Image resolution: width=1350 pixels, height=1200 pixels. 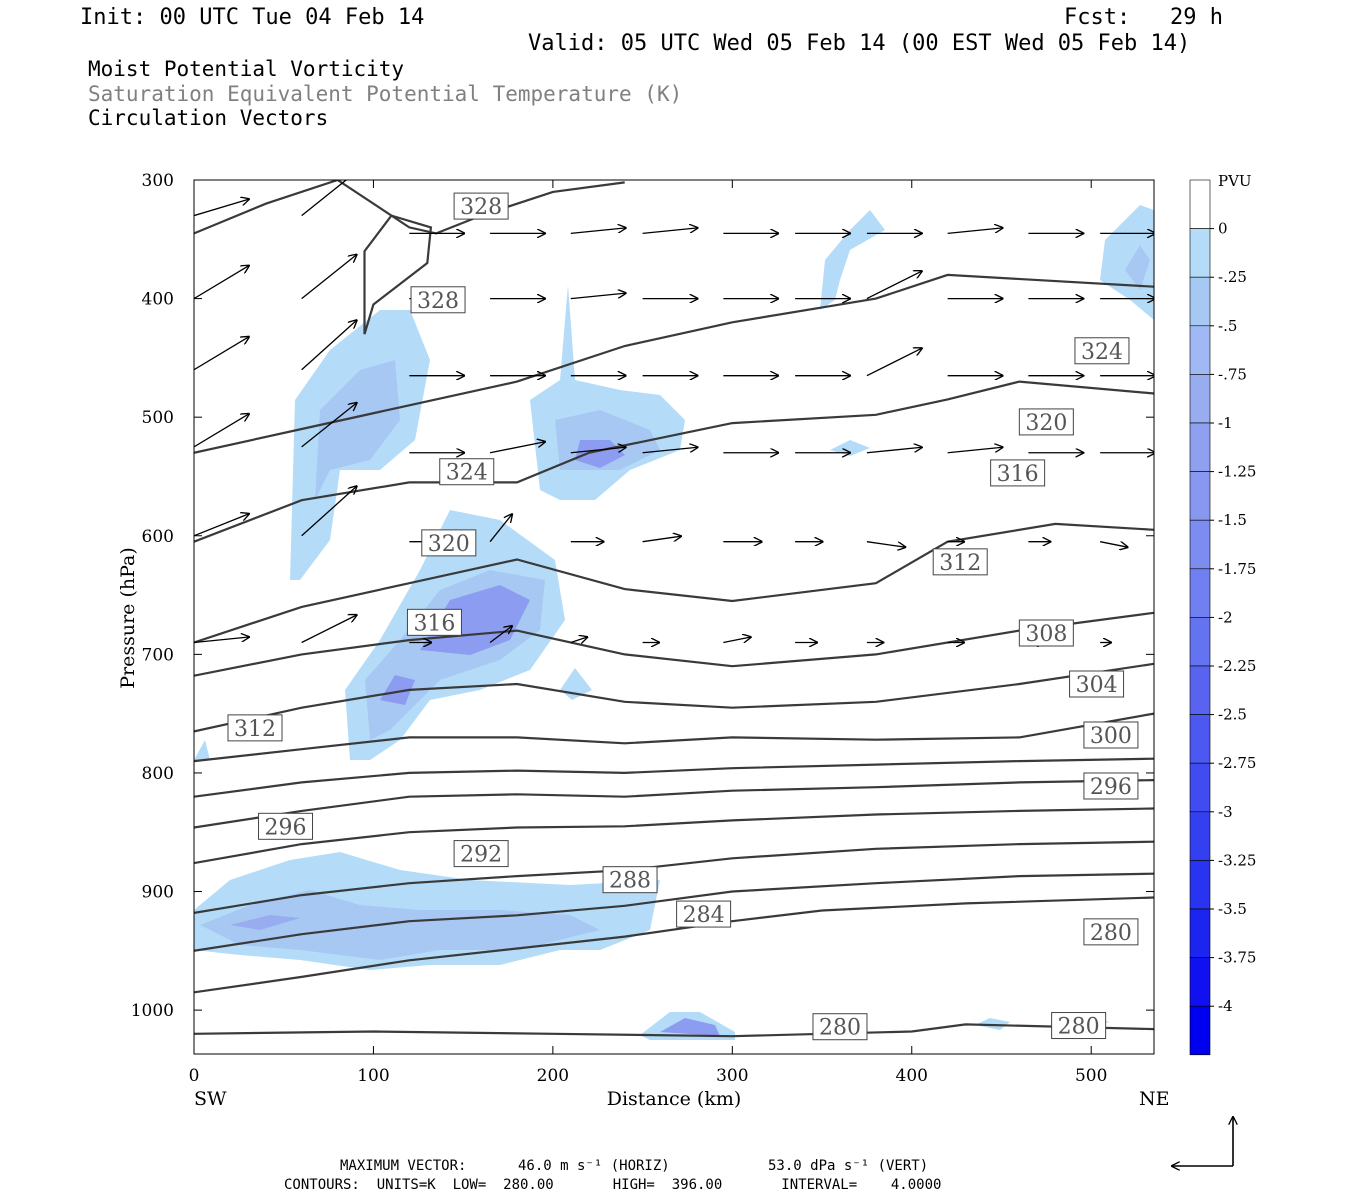 What do you see at coordinates (158, 655) in the screenshot?
I see `y-tick-label: 700` at bounding box center [158, 655].